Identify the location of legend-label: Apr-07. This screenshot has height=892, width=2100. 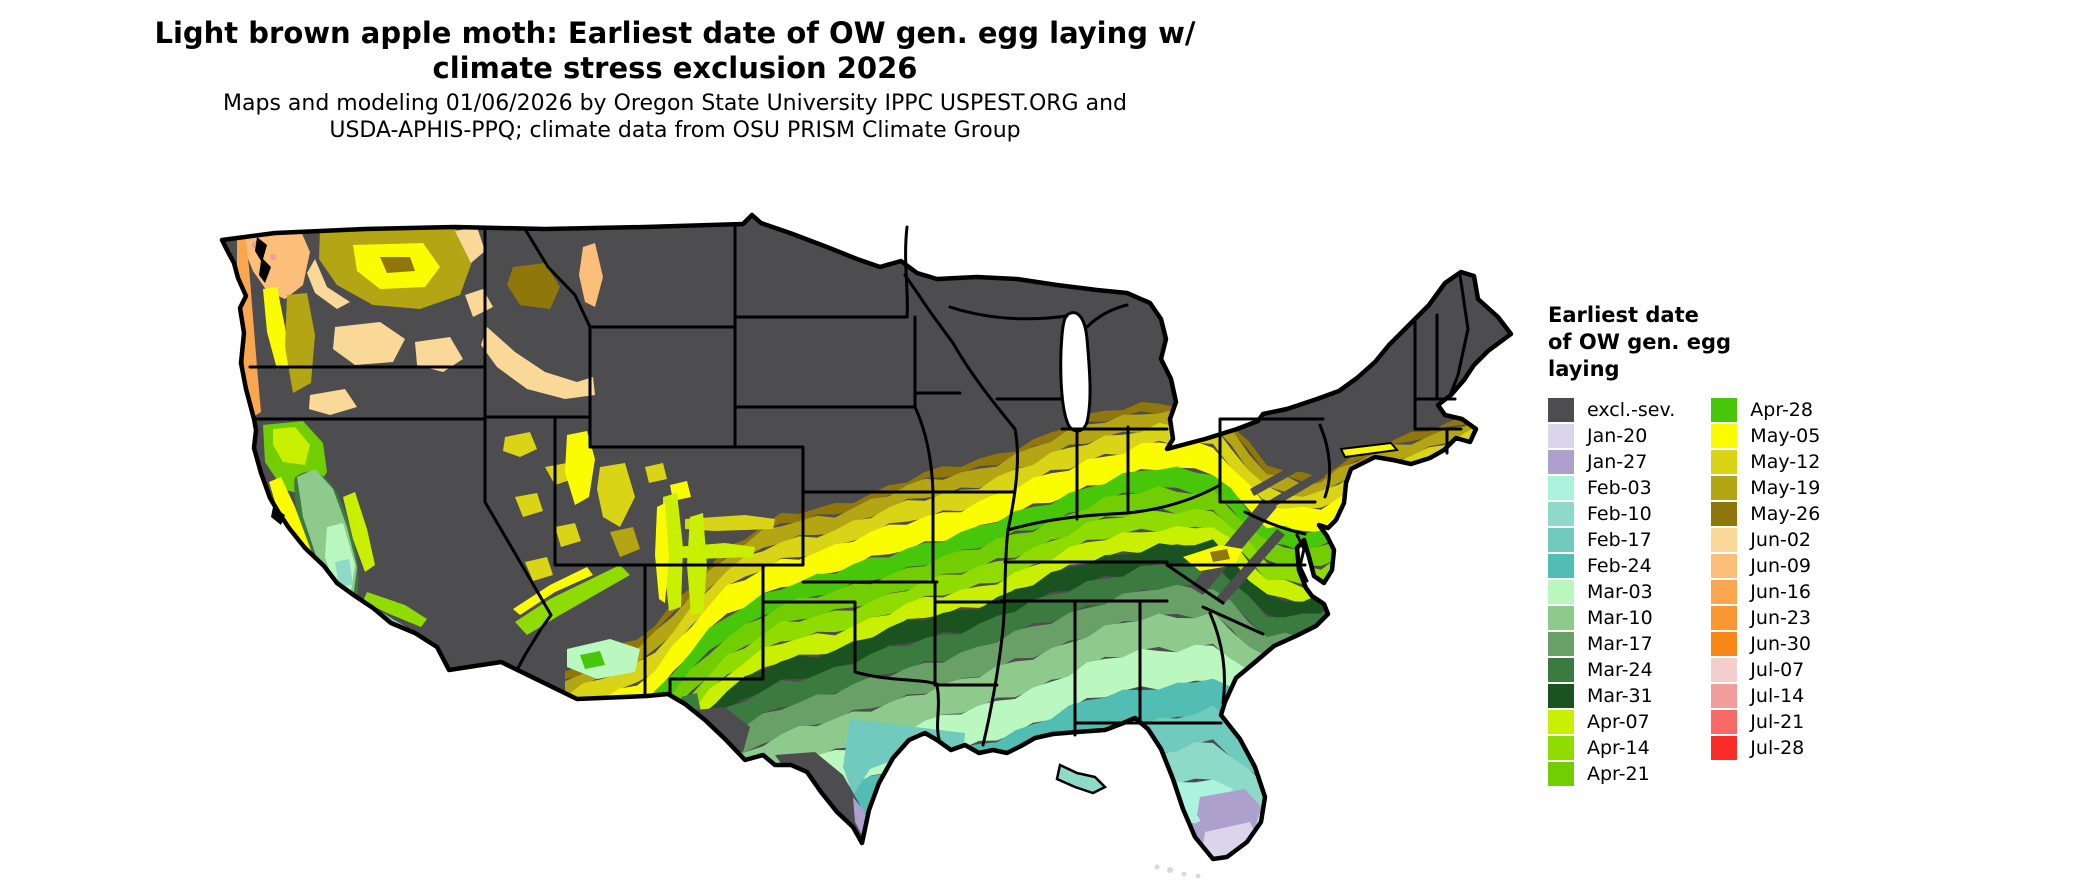
(1618, 722).